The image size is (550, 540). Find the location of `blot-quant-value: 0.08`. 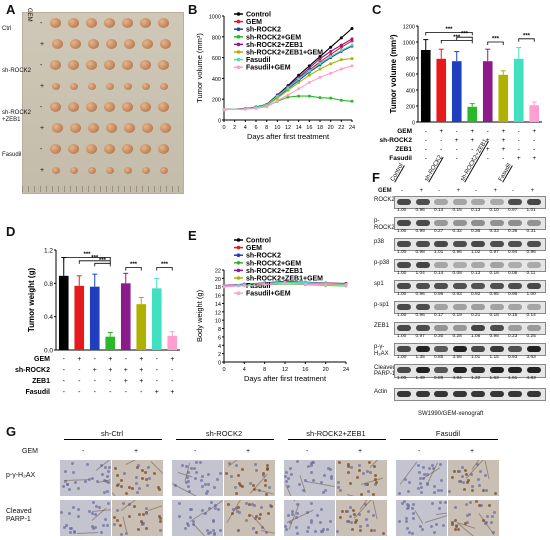

blot-quant-value: 0.08 is located at coordinates (513, 273).